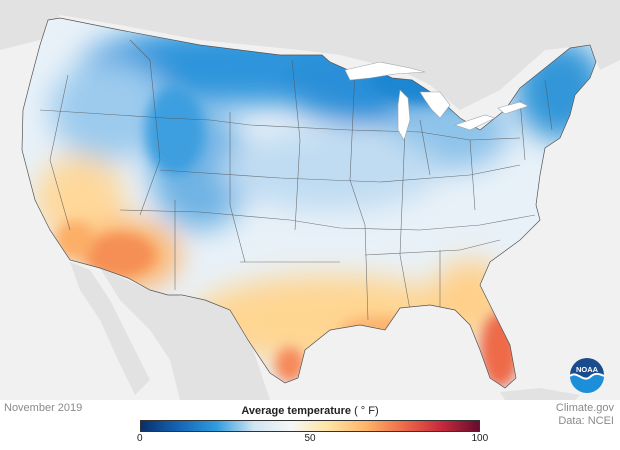  What do you see at coordinates (296, 411) in the screenshot?
I see `legend-title-text: Average temperature` at bounding box center [296, 411].